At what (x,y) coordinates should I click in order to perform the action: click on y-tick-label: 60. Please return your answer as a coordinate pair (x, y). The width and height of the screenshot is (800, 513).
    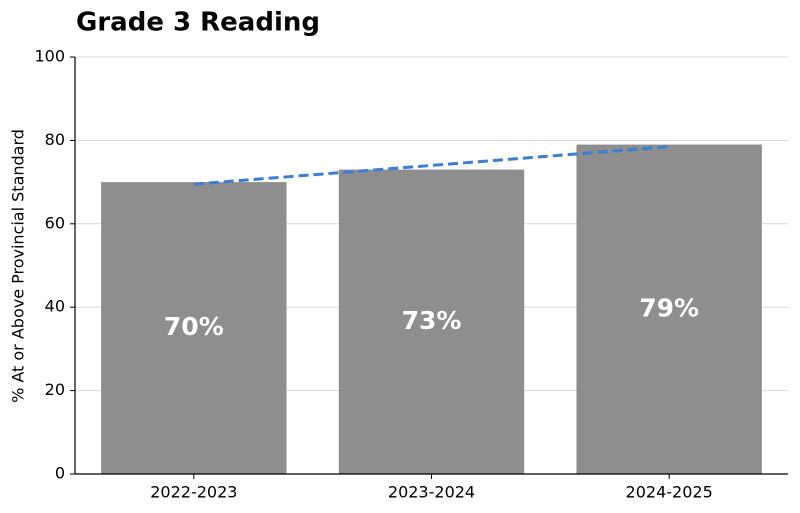
    Looking at the image, I should click on (55, 222).